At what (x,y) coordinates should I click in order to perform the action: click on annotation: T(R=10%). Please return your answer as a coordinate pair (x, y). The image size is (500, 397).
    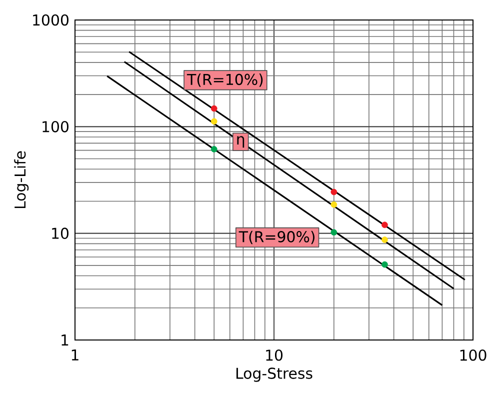
    Looking at the image, I should click on (224, 80).